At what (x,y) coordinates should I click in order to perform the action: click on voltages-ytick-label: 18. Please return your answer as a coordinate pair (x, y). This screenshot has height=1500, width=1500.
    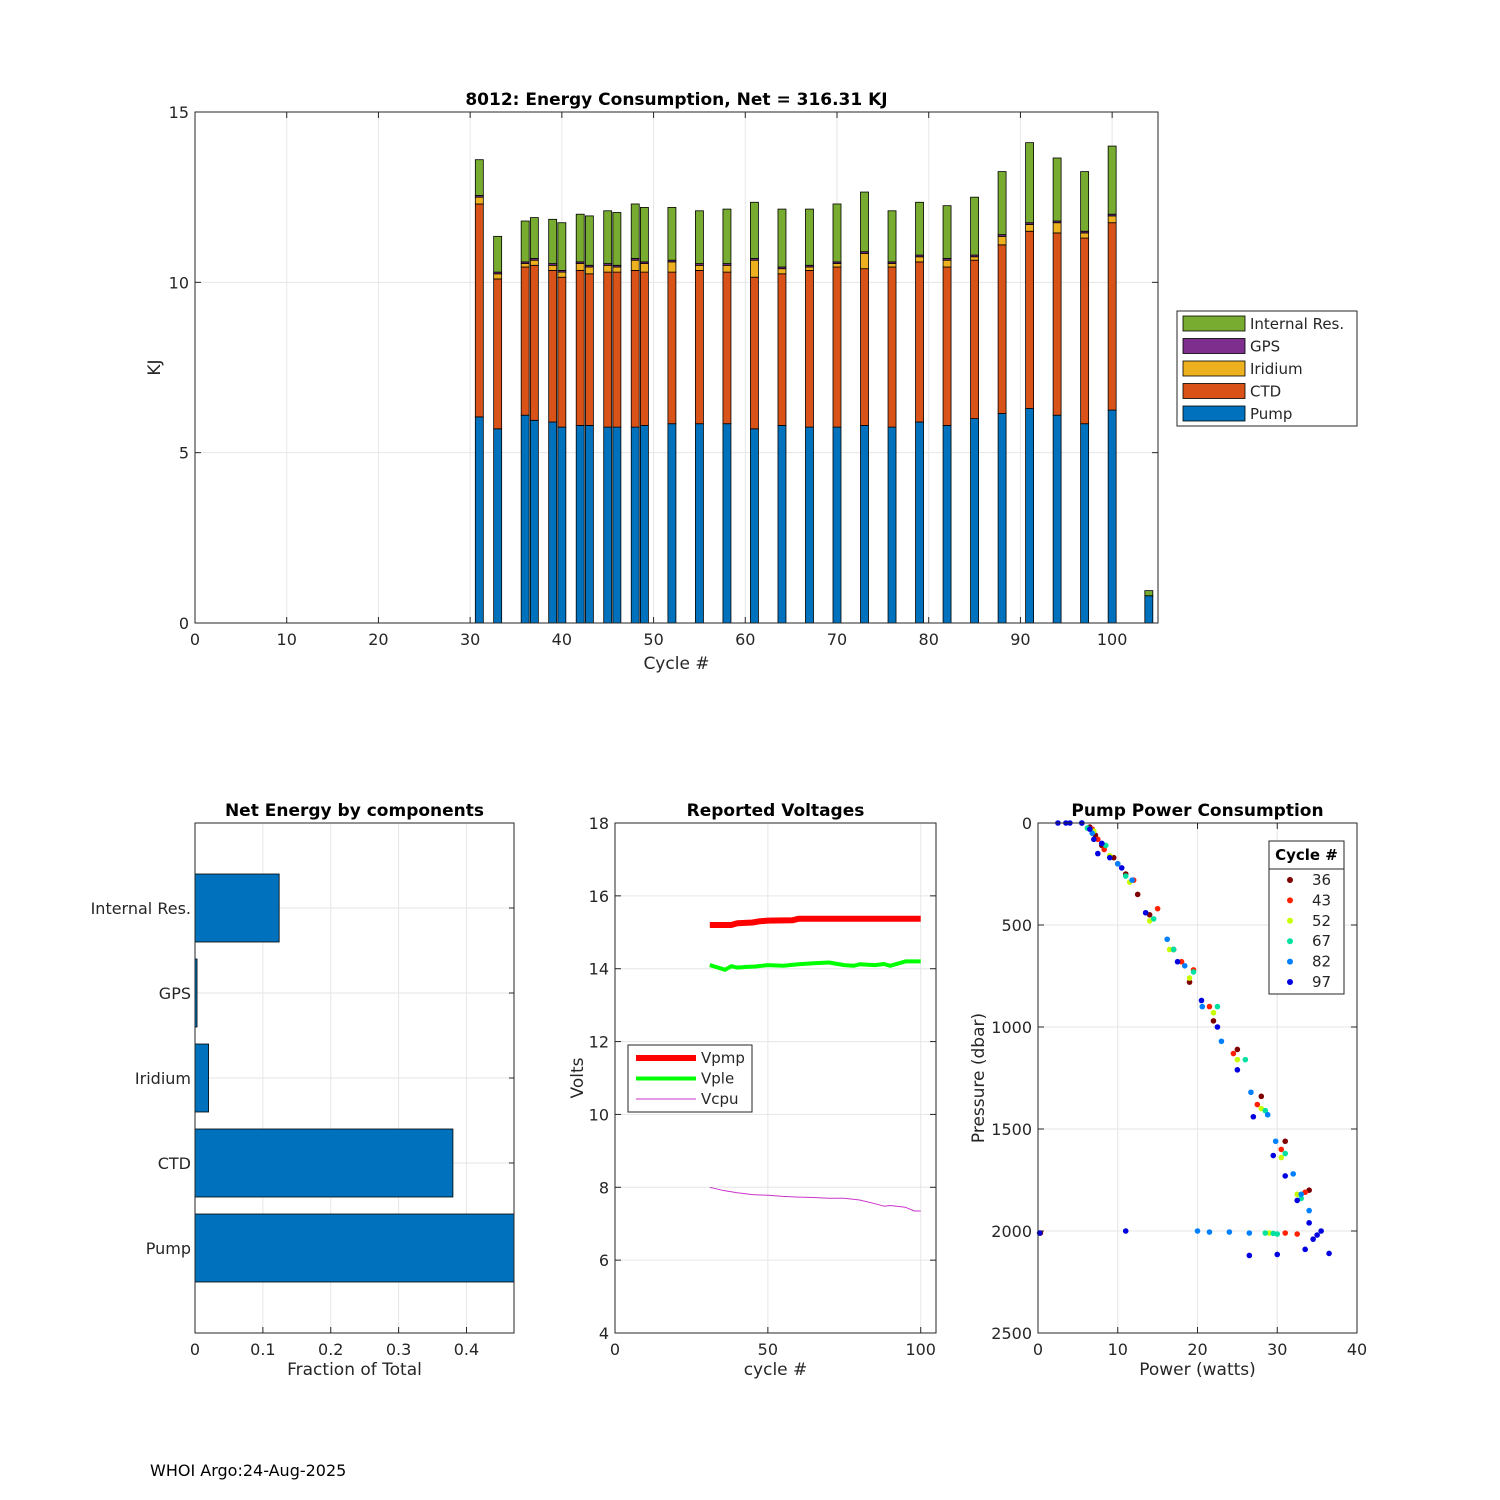
    Looking at the image, I should click on (599, 823).